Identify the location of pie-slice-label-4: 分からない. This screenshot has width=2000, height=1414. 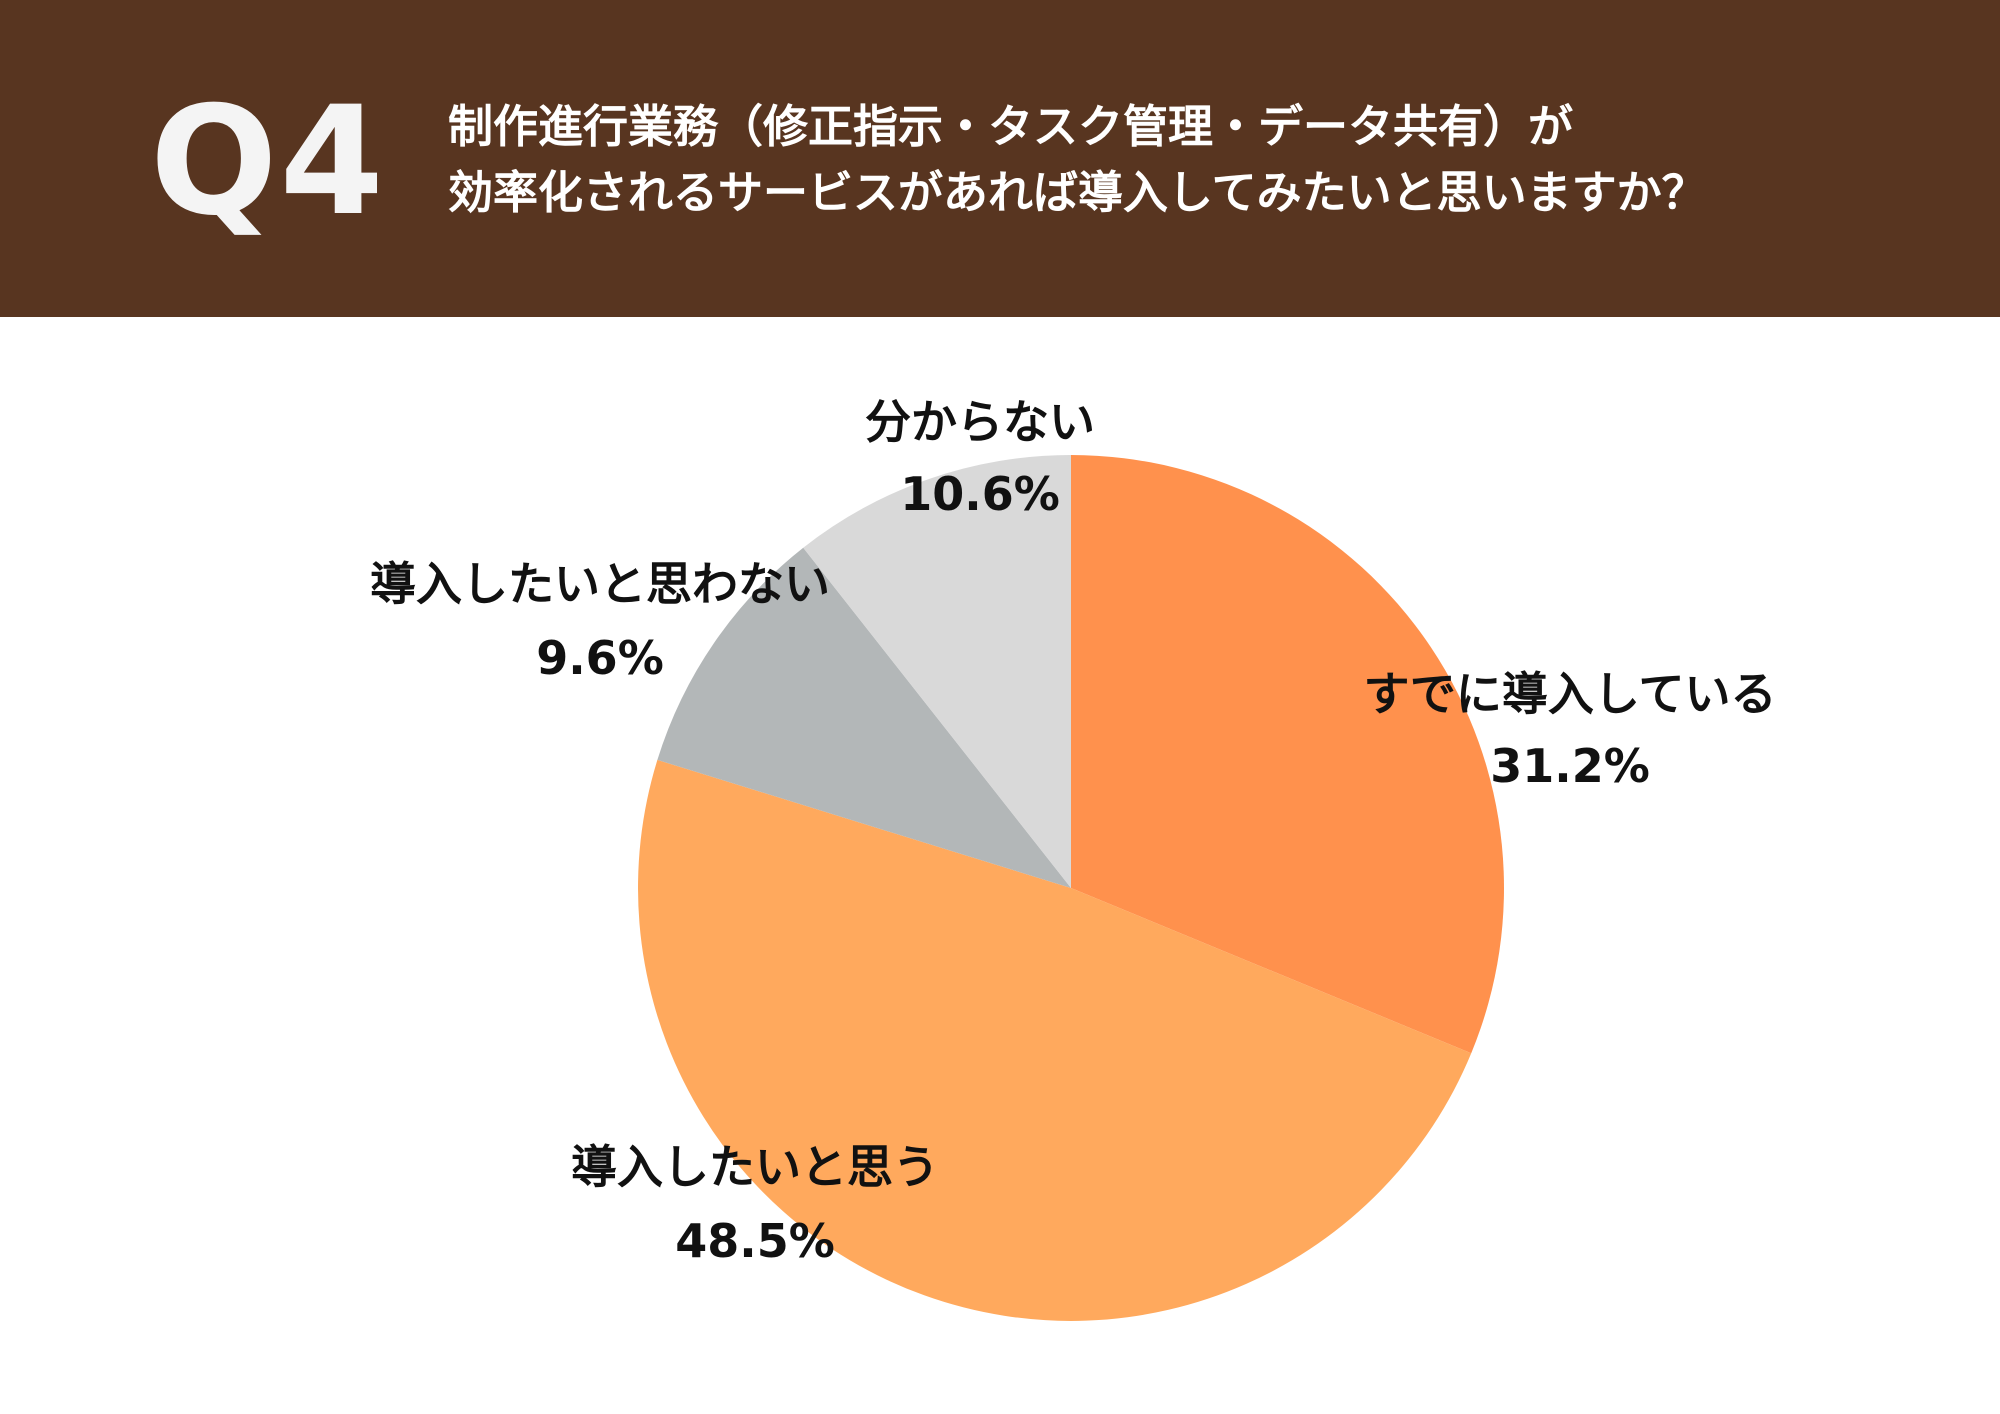
(980, 422).